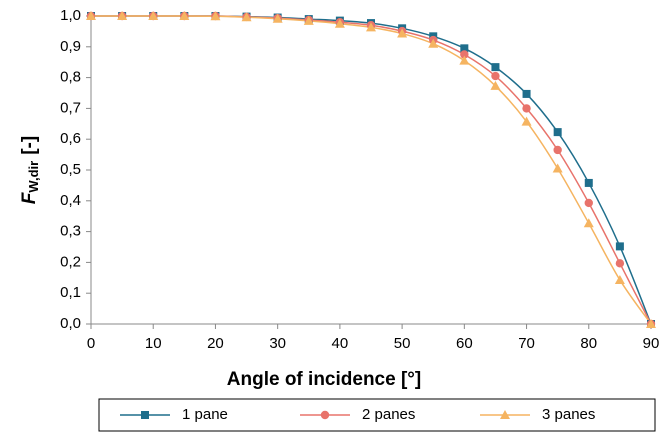  What do you see at coordinates (29, 145) in the screenshot?
I see `y-label-unit: [-]` at bounding box center [29, 145].